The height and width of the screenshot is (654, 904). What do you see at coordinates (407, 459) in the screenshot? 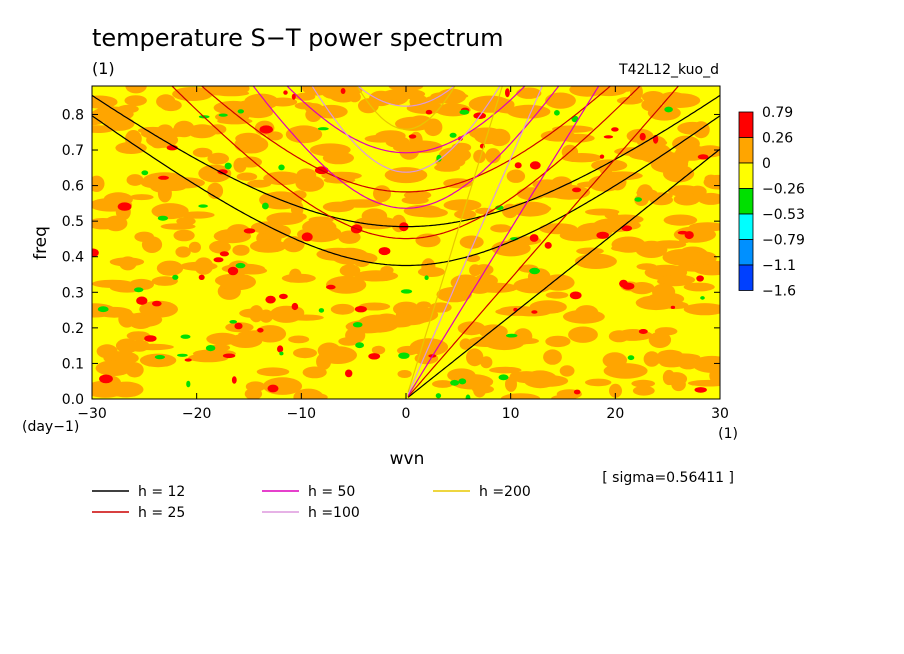
I see `x-axis-label: wvn` at bounding box center [407, 459].